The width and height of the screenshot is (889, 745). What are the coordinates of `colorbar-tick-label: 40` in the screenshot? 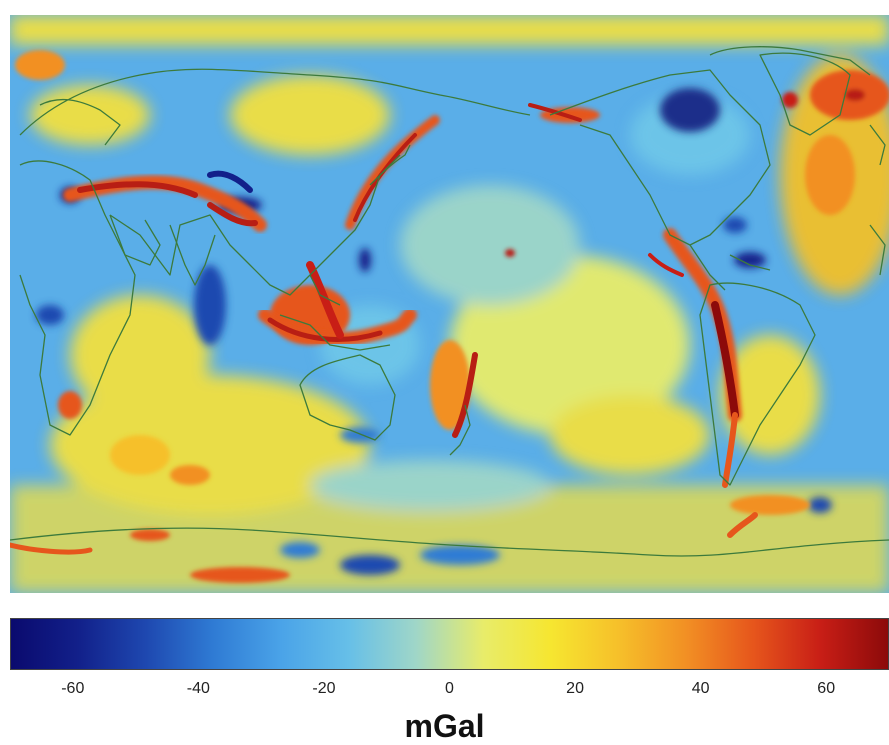 It's located at (700, 688).